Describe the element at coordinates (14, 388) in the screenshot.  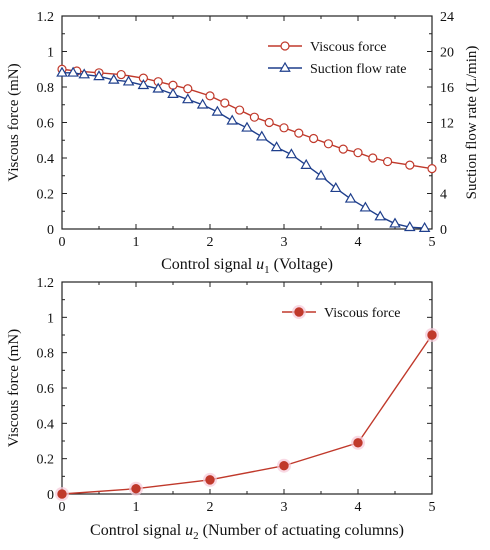
I see `y-axis-label: Viscous force (mN)` at that location.